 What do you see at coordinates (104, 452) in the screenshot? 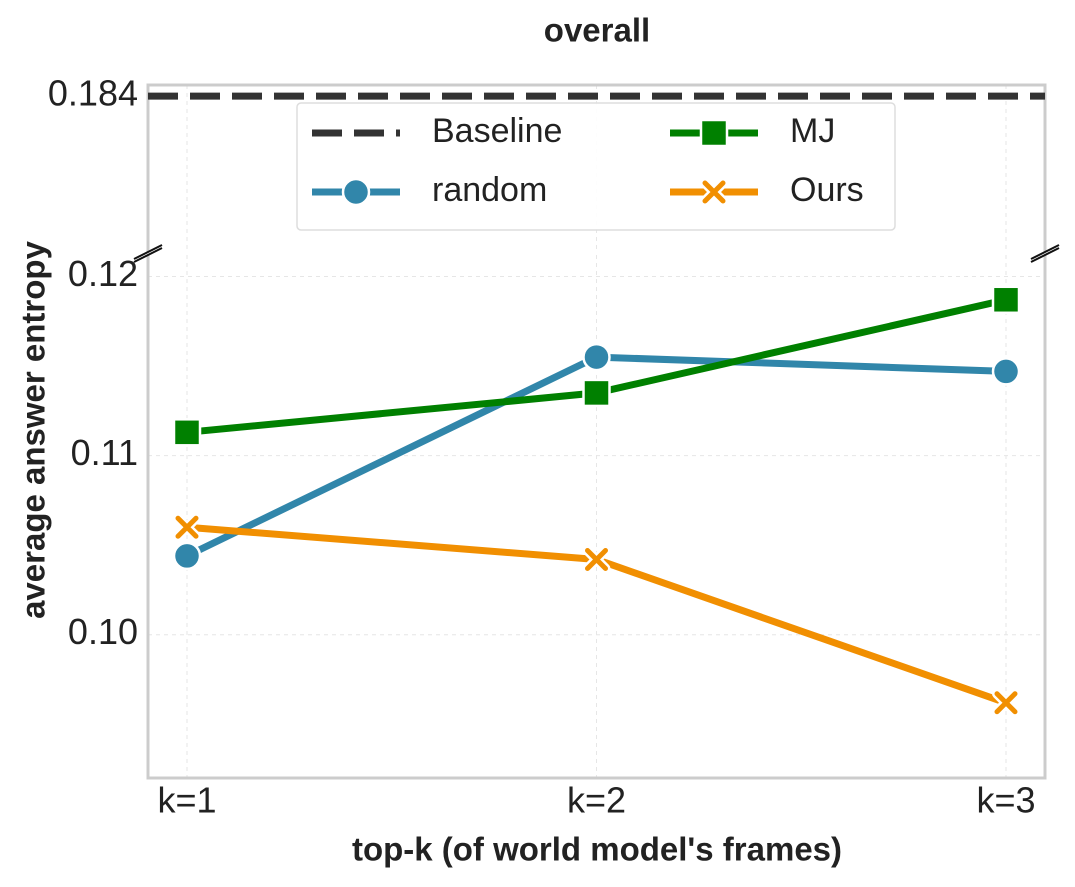
I see `y-tick-label: 0.11` at bounding box center [104, 452].